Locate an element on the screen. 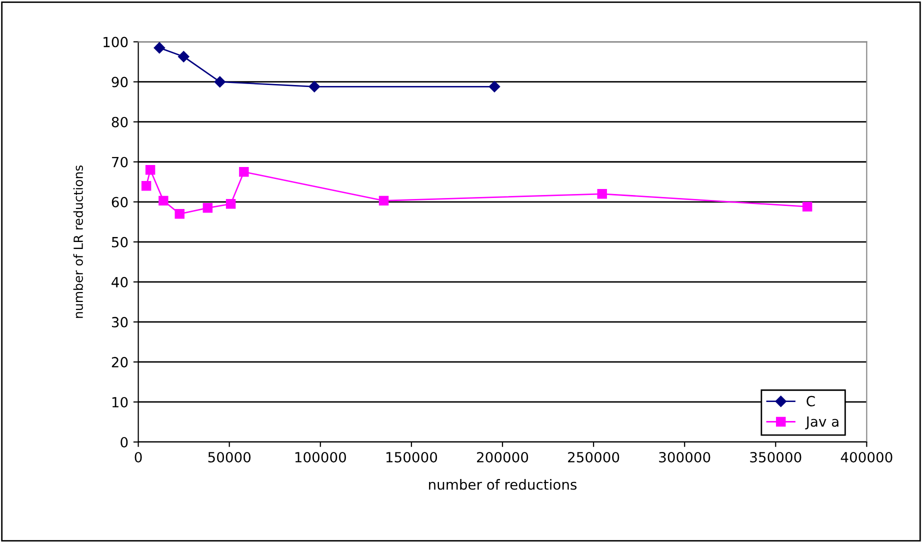 This screenshot has width=922, height=543. x-tick-label: 100000 is located at coordinates (320, 457).